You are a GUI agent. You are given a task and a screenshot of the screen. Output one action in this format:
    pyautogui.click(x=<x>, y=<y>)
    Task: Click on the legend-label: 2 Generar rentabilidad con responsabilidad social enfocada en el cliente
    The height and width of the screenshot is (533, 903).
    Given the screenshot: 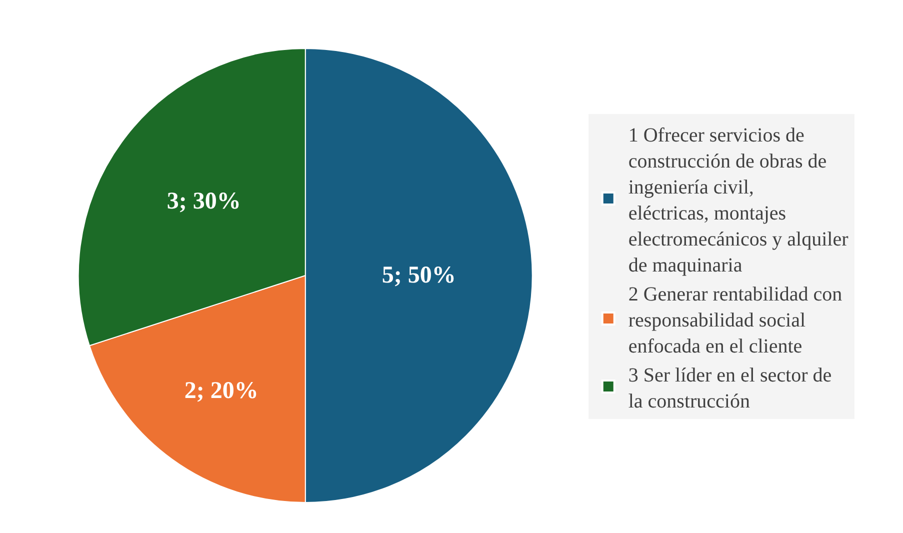 What is the action you would take?
    pyautogui.click(x=735, y=320)
    